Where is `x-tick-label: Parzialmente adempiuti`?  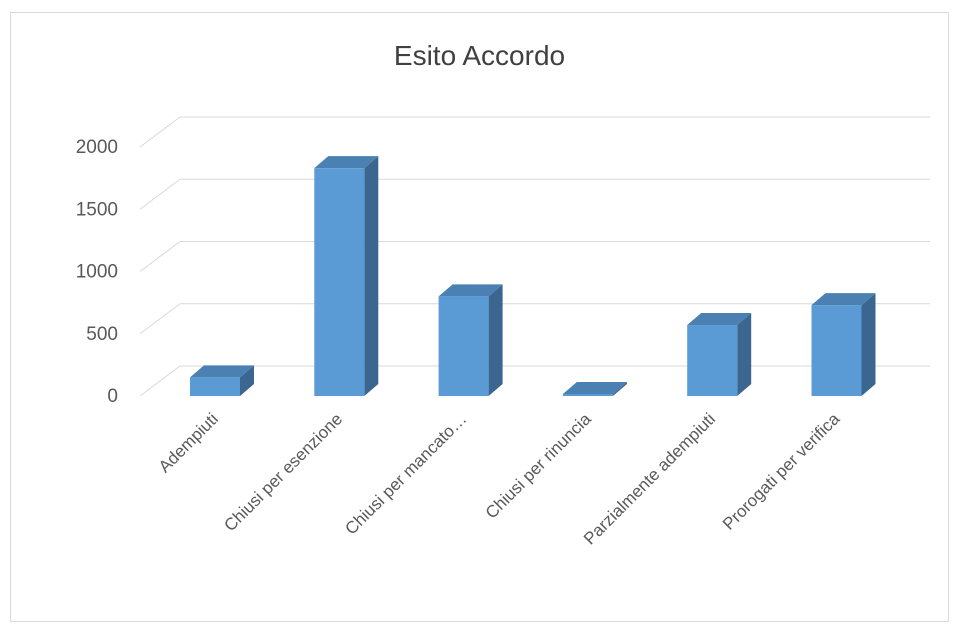
x-tick-label: Parzialmente adempiuti is located at coordinates (649, 478).